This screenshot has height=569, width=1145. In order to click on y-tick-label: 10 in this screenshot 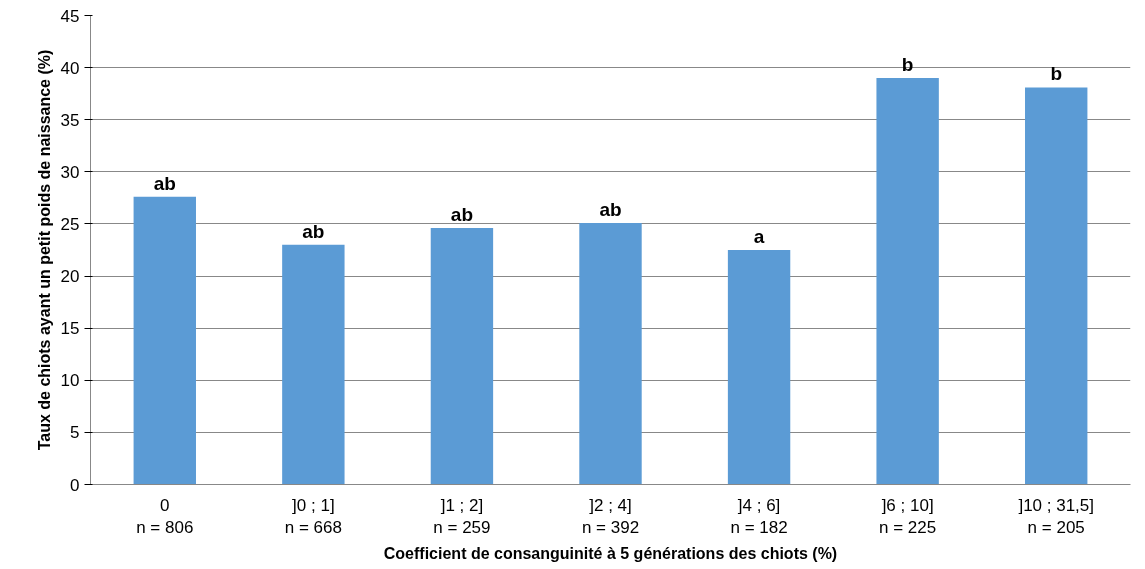, I will do `click(70, 381)`.